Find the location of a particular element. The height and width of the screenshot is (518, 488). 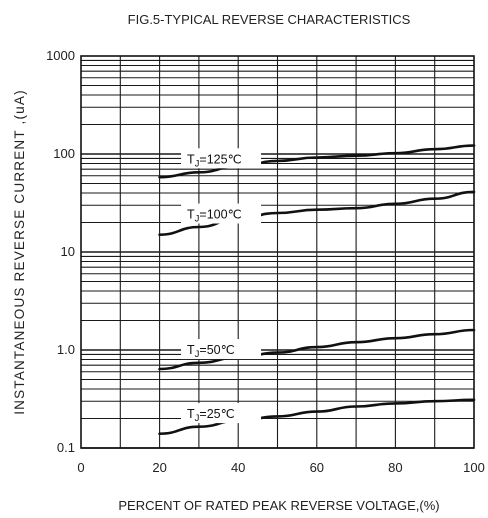

x-tick-label: 100 is located at coordinates (474, 467).